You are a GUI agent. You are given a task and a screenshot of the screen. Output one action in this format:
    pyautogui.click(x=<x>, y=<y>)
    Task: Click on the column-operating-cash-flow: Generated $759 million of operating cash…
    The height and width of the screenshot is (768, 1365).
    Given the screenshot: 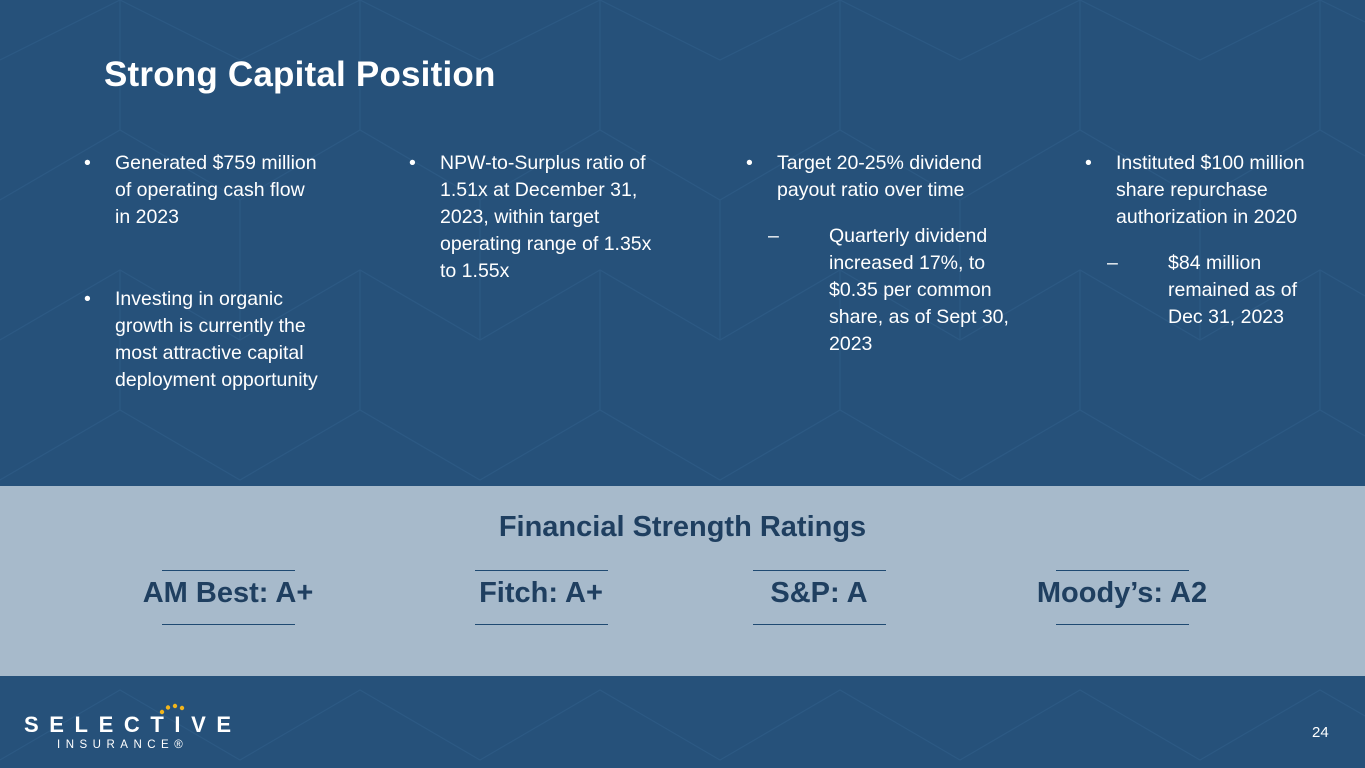 What is the action you would take?
    pyautogui.click(x=204, y=272)
    